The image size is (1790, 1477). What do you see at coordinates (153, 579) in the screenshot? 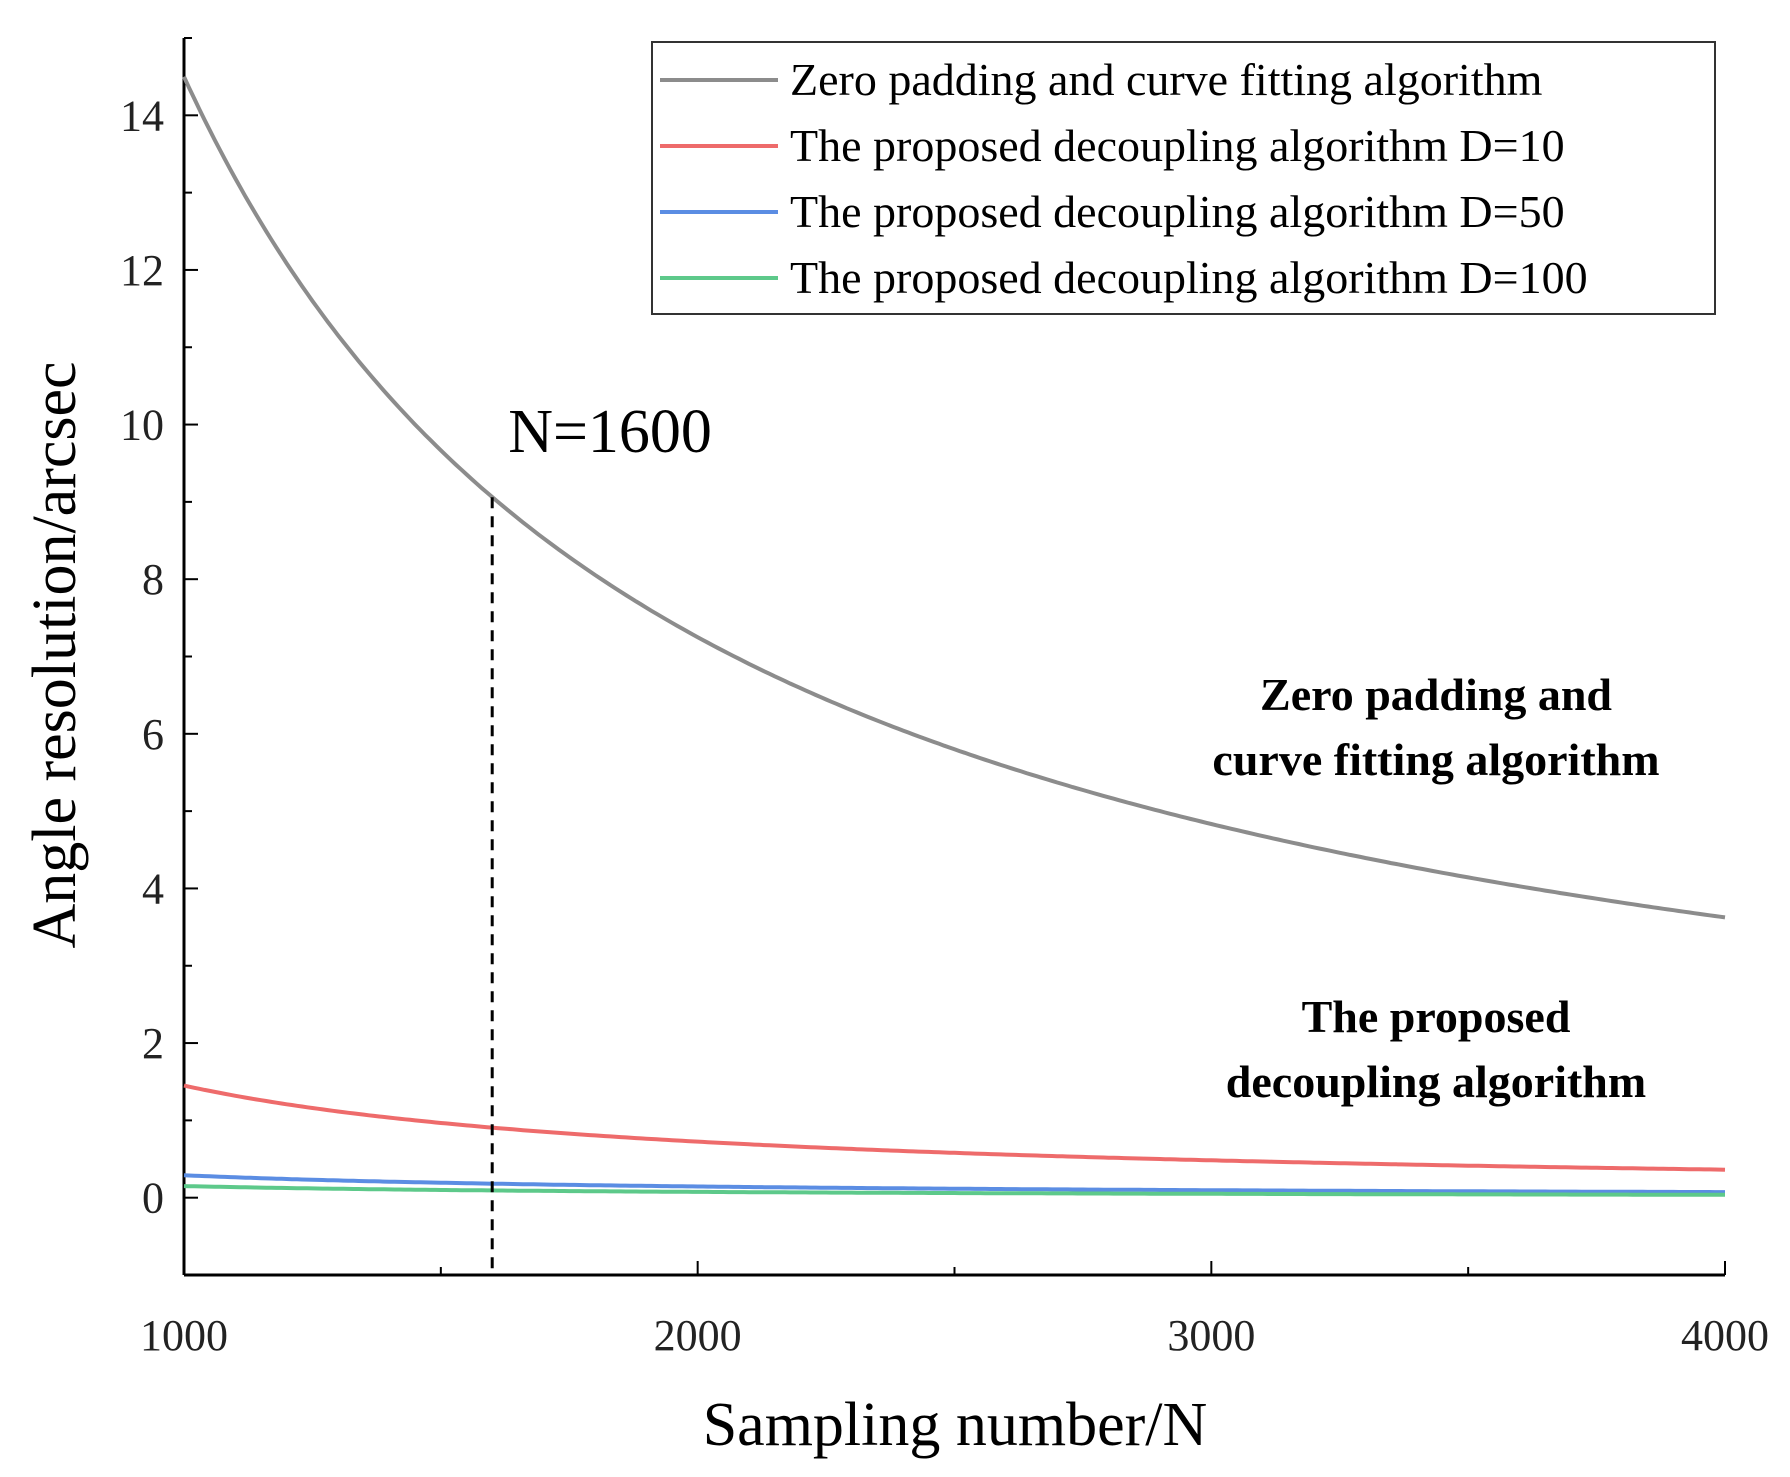
I see `y-tick-label: 8` at bounding box center [153, 579].